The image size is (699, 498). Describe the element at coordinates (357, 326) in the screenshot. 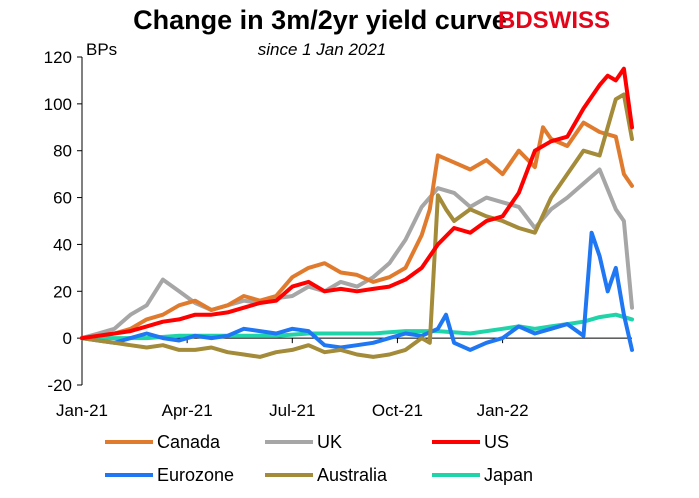

I see `series-line-japan` at that location.